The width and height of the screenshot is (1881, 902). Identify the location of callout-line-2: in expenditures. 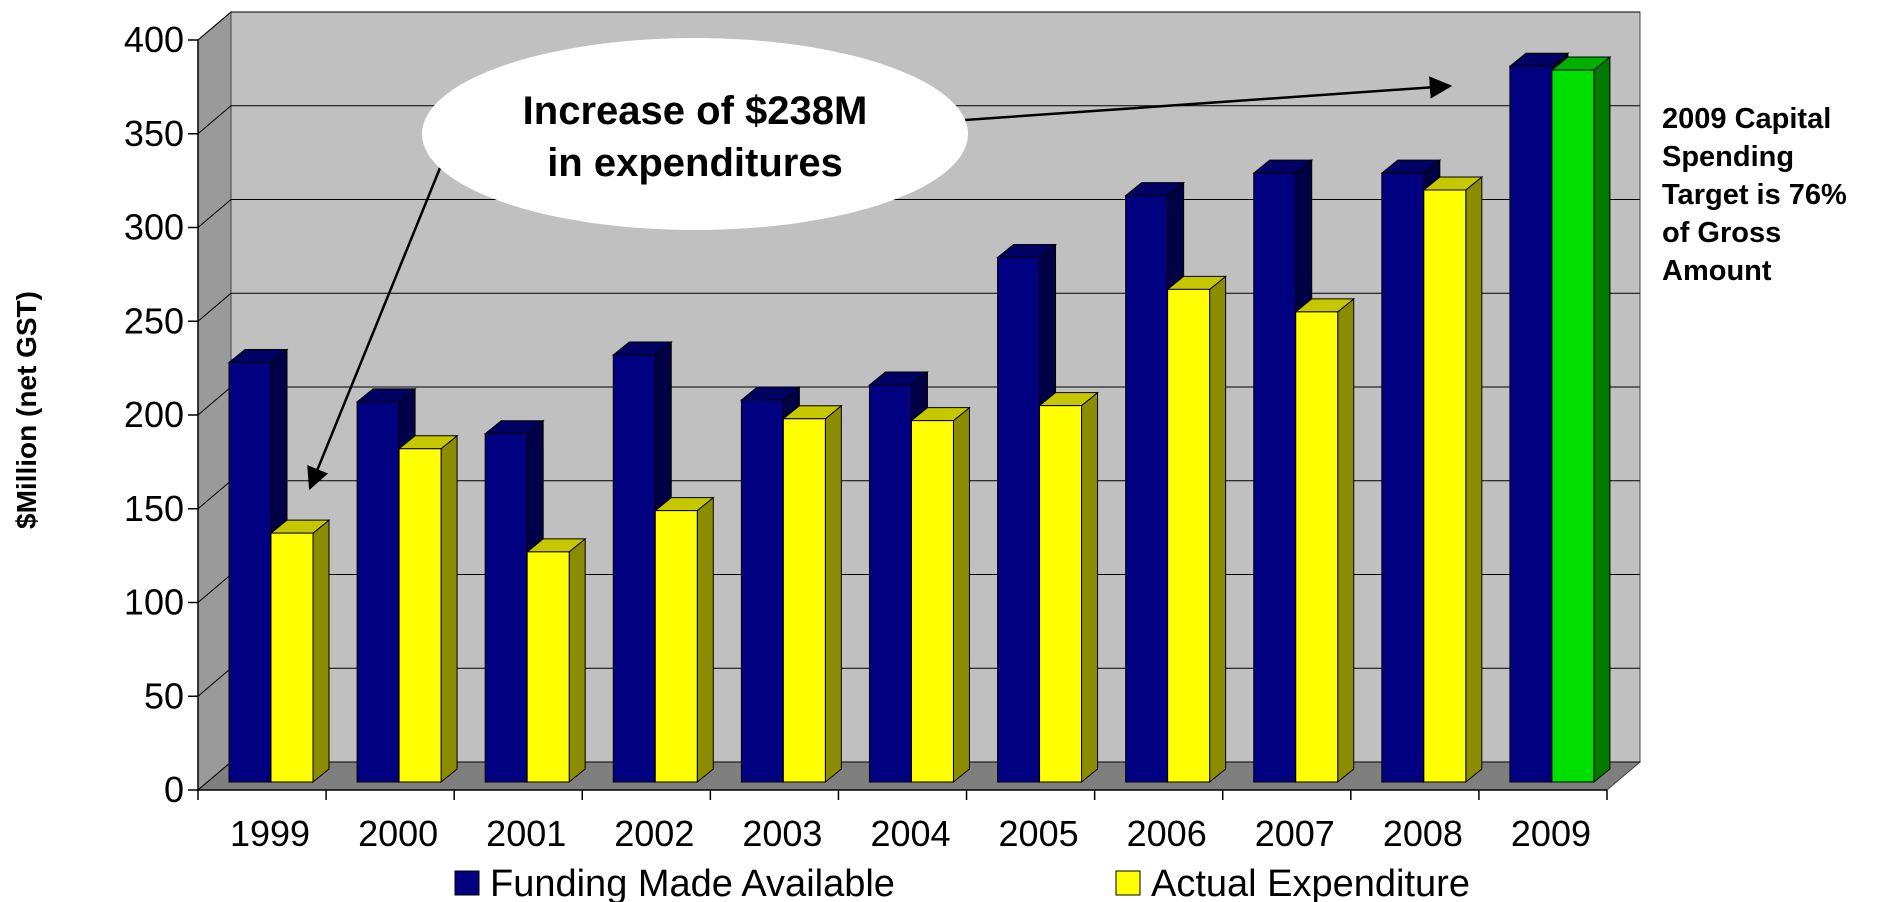
(695, 163).